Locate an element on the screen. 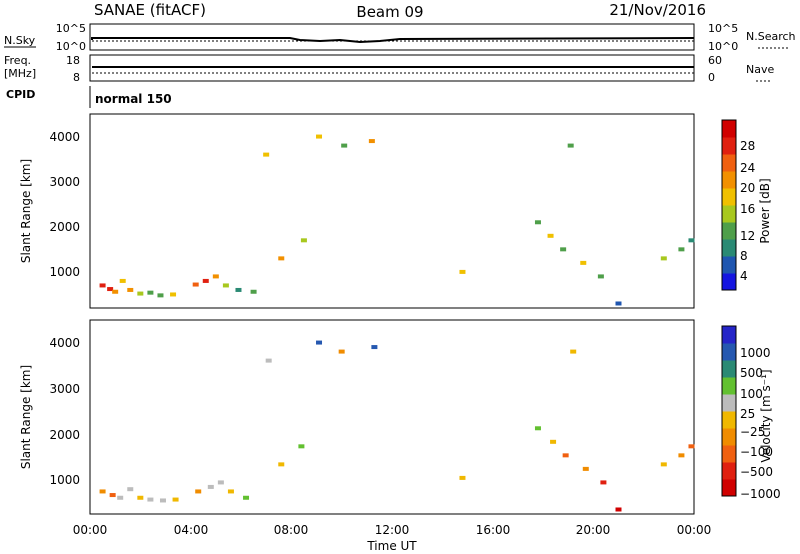 Image resolution: width=800 pixels, height=554 pixels. xtick-1200: 12:00 is located at coordinates (392, 530).